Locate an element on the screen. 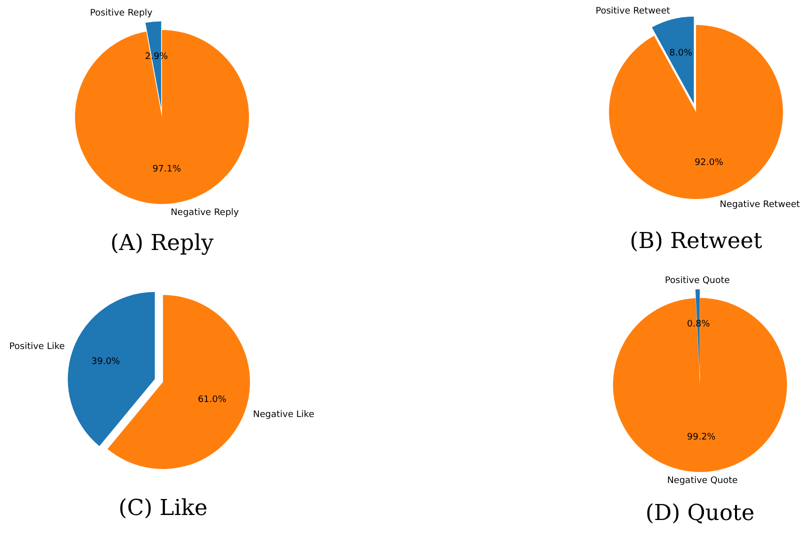 This screenshot has width=811, height=535. slice-label: Positive Like is located at coordinates (37, 347).